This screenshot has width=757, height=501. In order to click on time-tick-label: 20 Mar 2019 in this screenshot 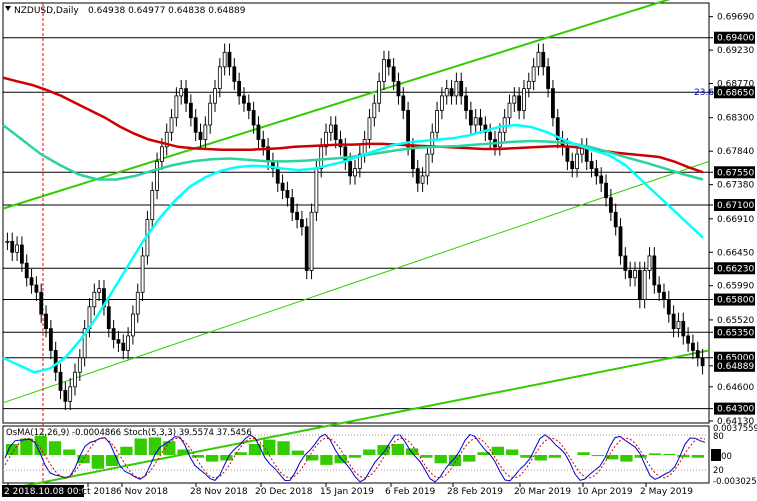, I will do `click(542, 492)`.